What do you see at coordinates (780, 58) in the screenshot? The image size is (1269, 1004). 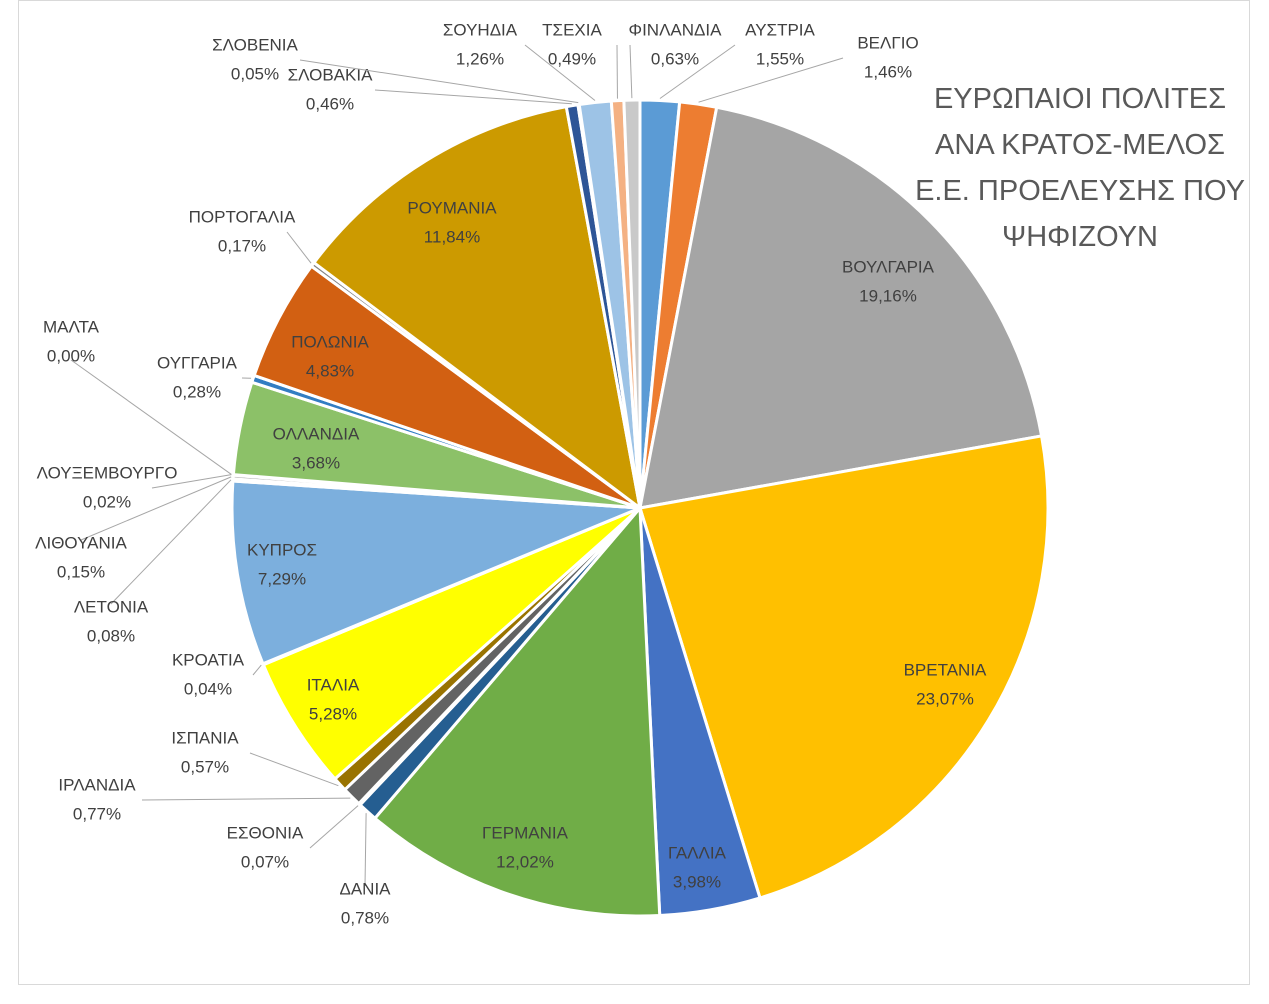 I see `slice-label-value: 1,55%` at bounding box center [780, 58].